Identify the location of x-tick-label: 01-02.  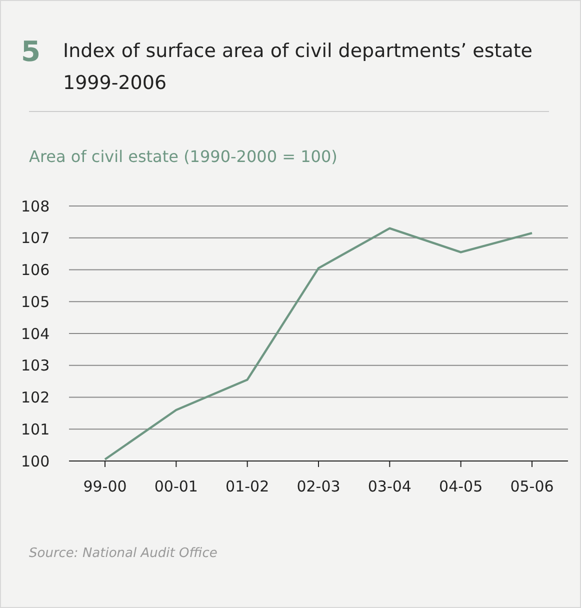
(248, 487).